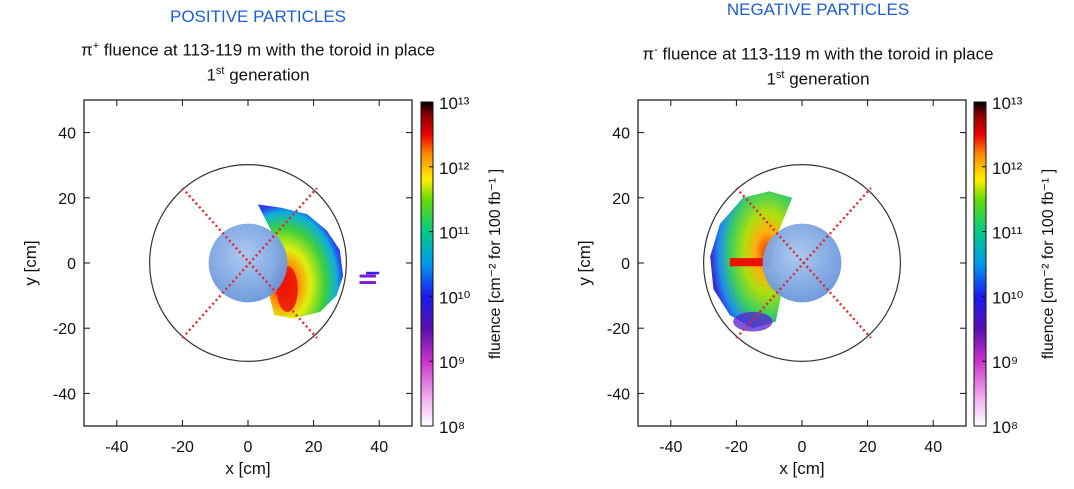 This screenshot has height=489, width=1074. Describe the element at coordinates (96, 46) in the screenshot. I see `title-charge: +` at that location.